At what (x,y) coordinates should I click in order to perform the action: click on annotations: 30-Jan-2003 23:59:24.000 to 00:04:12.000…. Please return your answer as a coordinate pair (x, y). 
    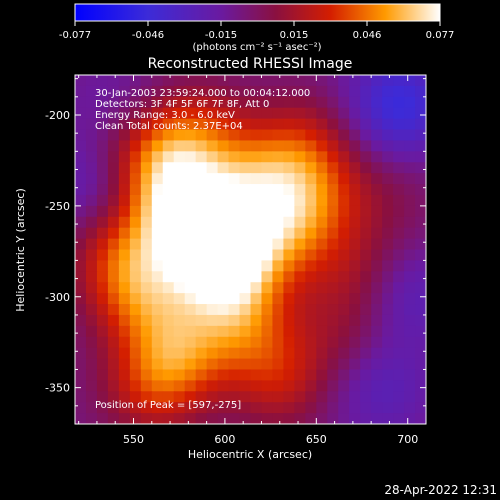
    Looking at the image, I should click on (202, 110).